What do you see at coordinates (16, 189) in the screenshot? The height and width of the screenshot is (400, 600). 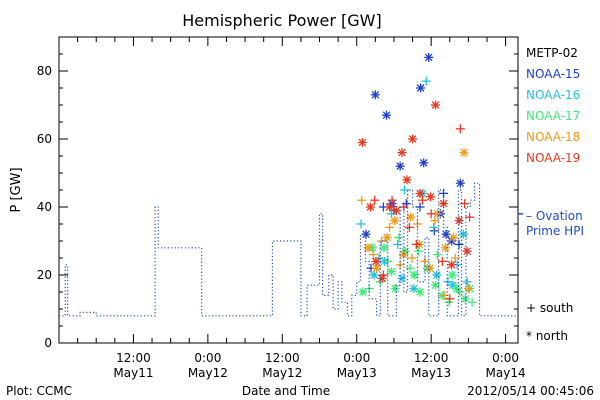 I see `y-axis-label: P [GW]` at bounding box center [16, 189].